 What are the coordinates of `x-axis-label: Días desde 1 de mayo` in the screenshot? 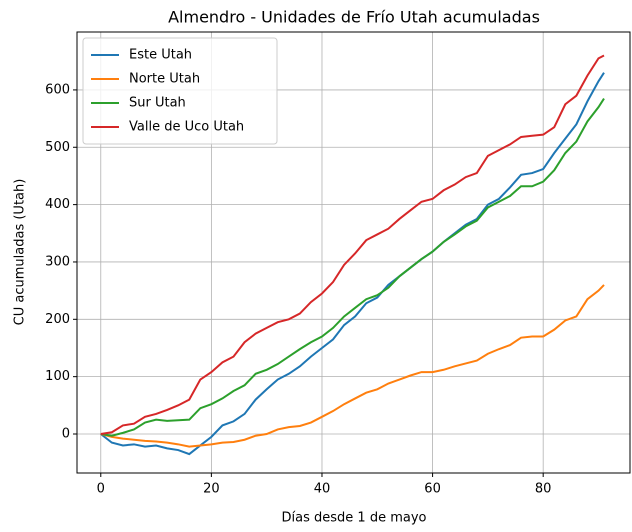 It's located at (354, 518).